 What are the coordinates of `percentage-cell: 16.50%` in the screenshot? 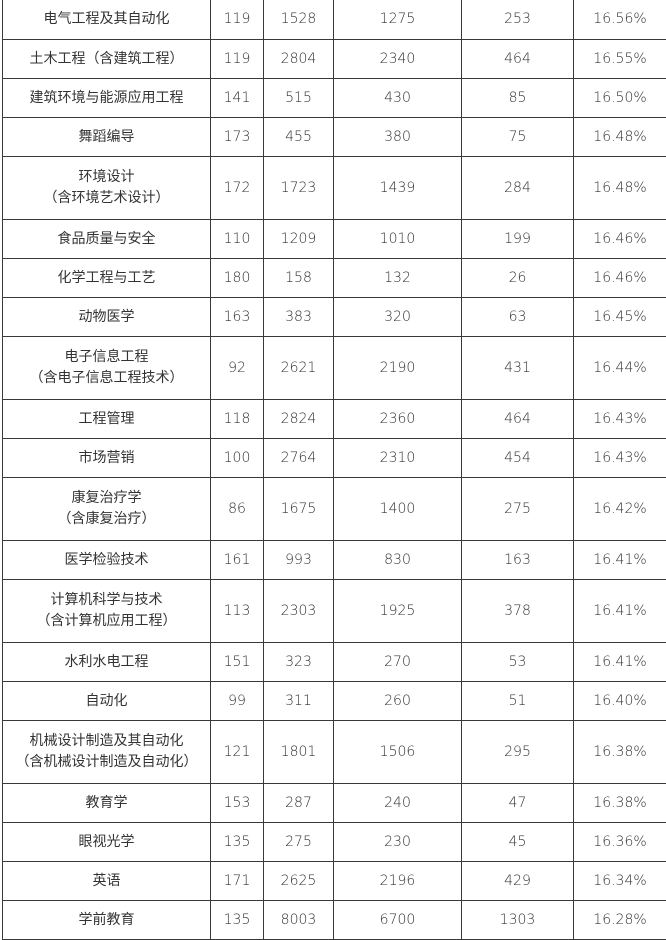 It's located at (619, 98).